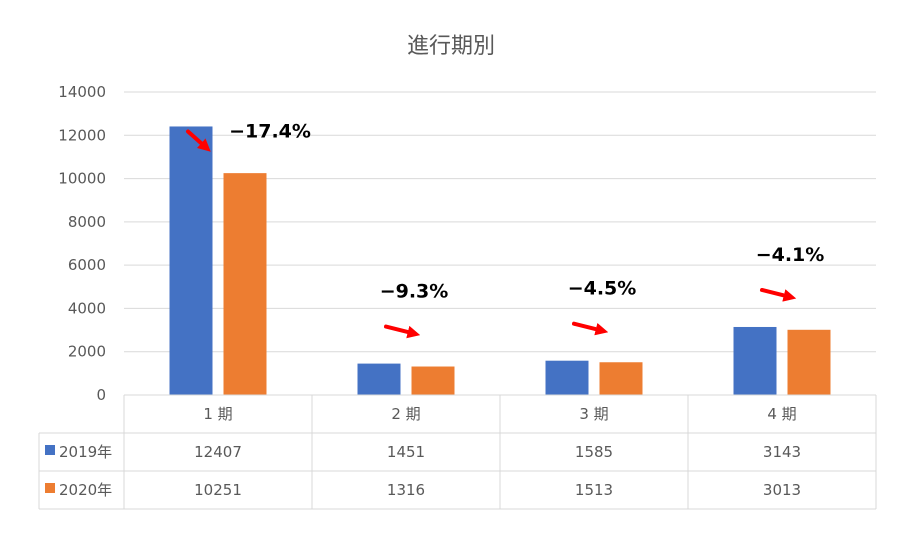 Image resolution: width=924 pixels, height=534 pixels. I want to click on x-tick-label: 3 期, so click(593, 414).